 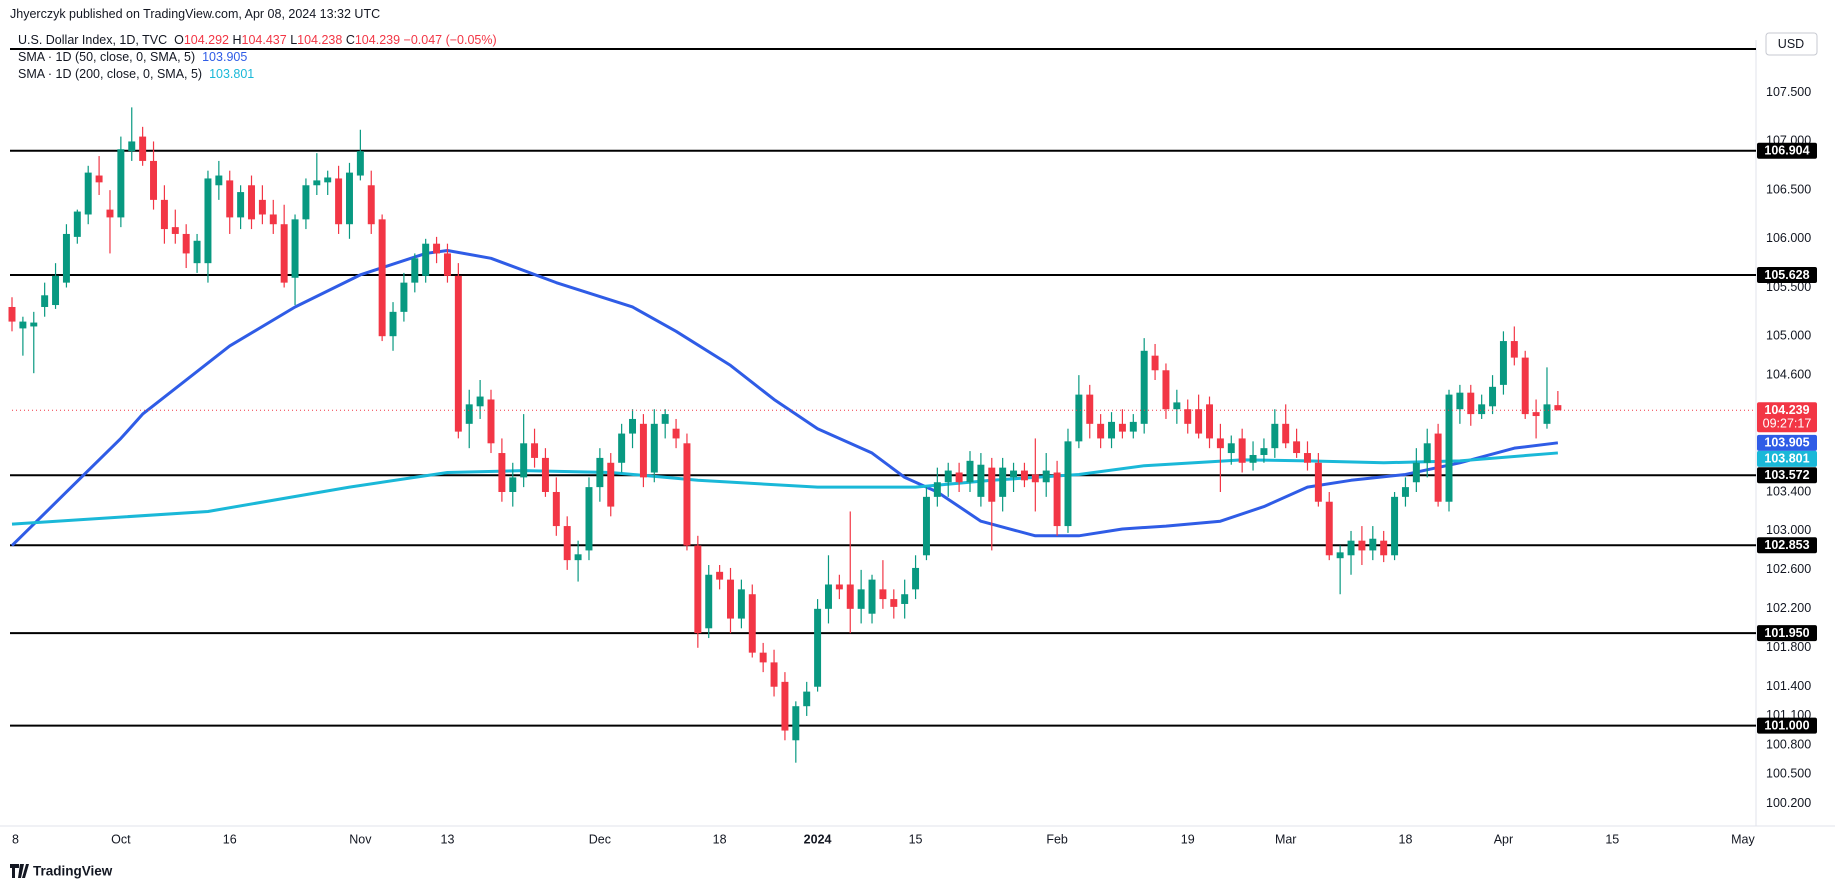 I want to click on level-label: 105.628, so click(x=1786, y=275).